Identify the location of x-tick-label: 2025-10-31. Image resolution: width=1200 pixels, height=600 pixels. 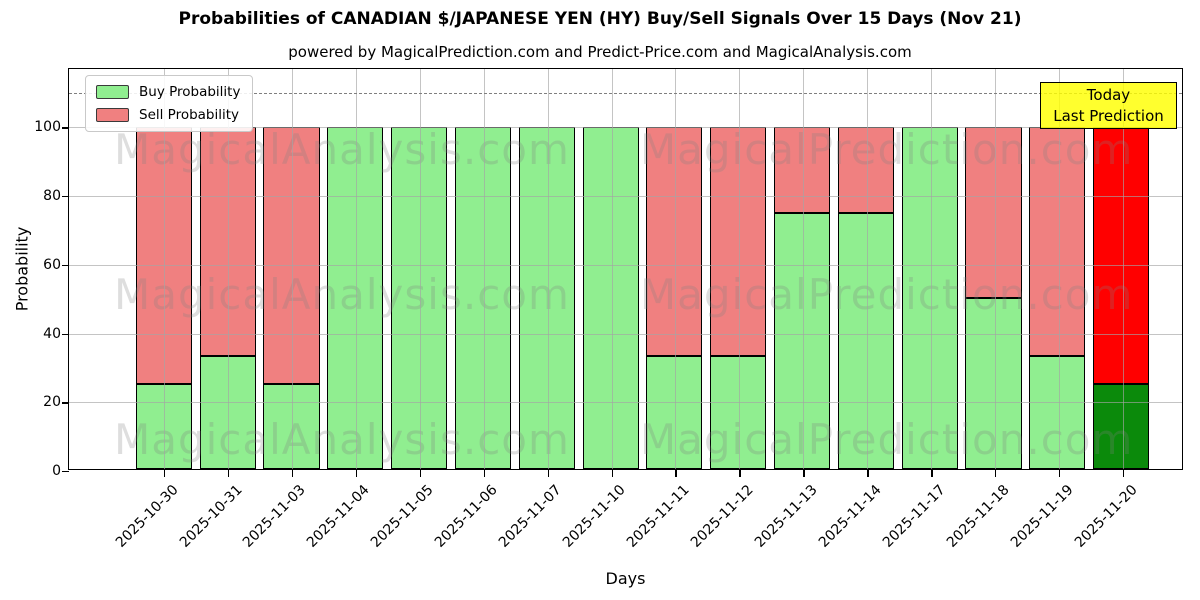
(211, 516).